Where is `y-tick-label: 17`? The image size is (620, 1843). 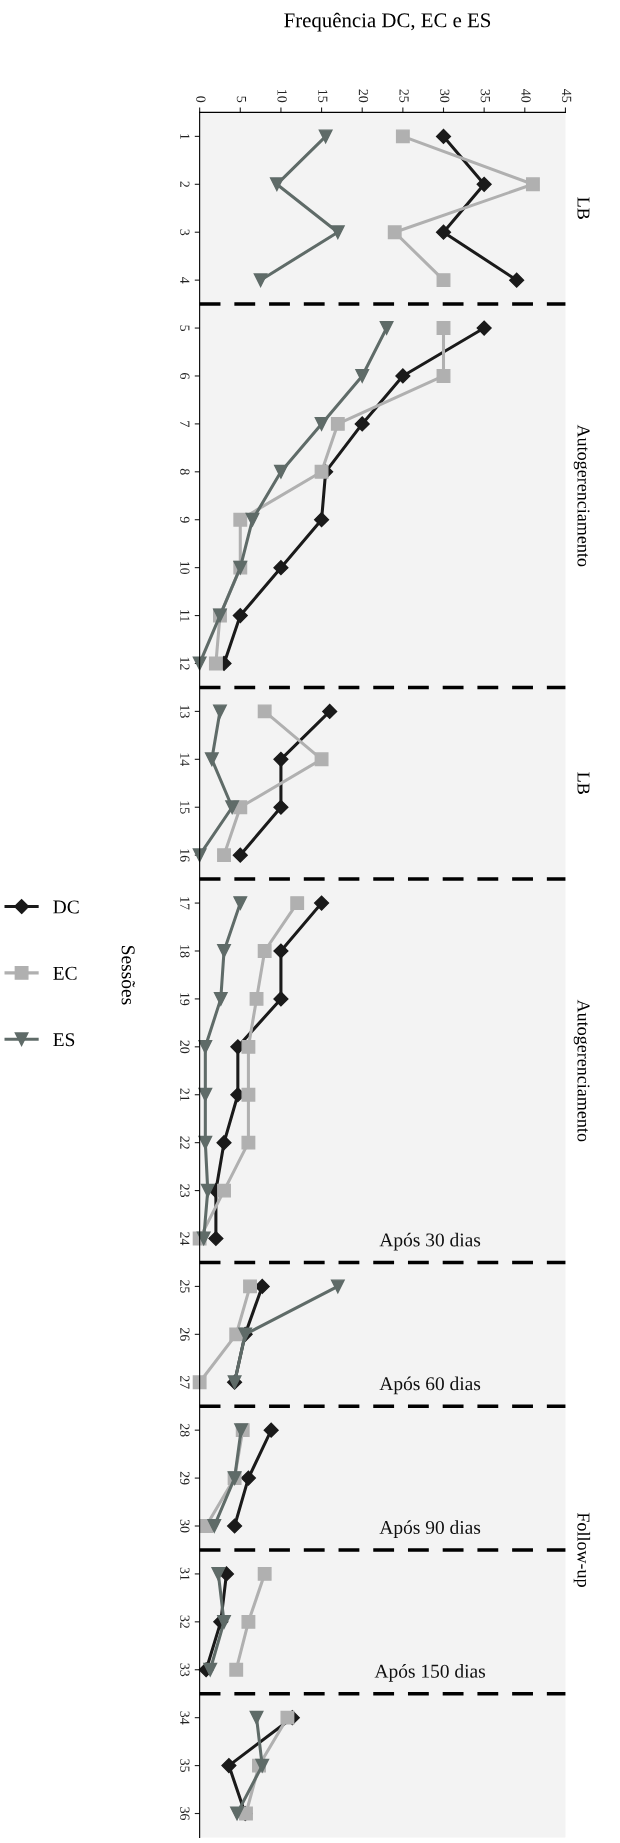 y-tick-label: 17 is located at coordinates (185, 903).